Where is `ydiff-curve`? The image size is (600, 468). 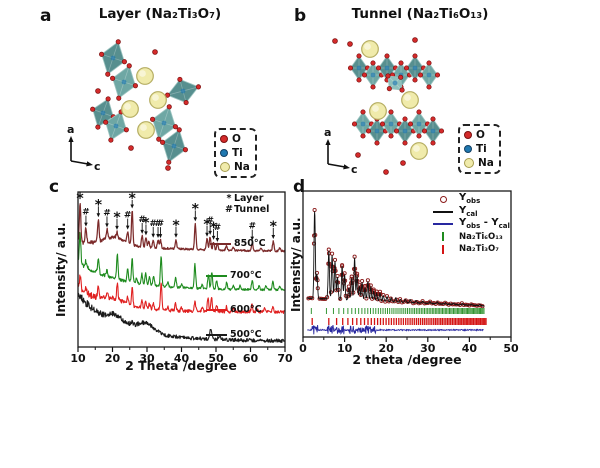 ydiff-curve is located at coordinates (395, 329).